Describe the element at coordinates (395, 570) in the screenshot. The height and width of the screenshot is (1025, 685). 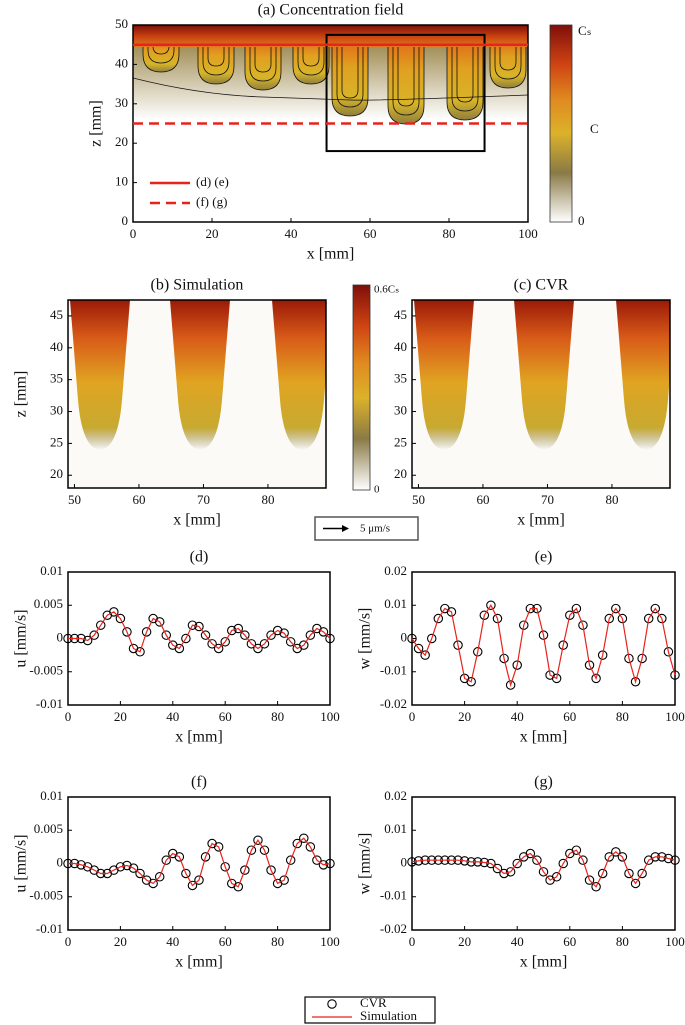
I see `y-tick-label: 0.02` at that location.